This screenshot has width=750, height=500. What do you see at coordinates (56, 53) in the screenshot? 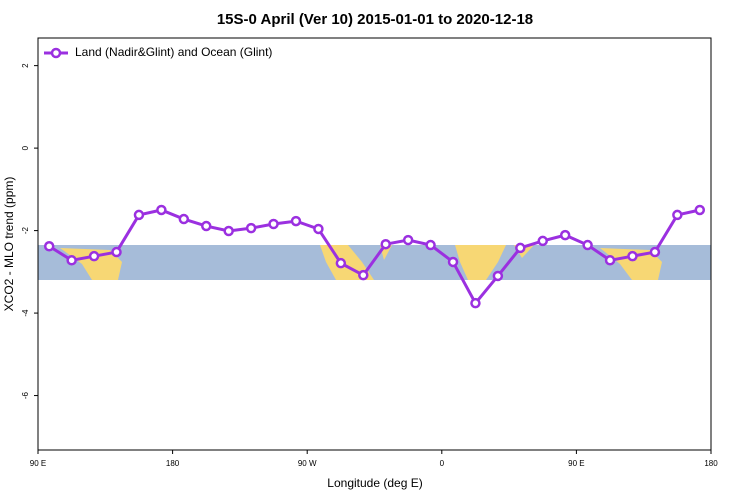
I see `legend-marker` at bounding box center [56, 53].